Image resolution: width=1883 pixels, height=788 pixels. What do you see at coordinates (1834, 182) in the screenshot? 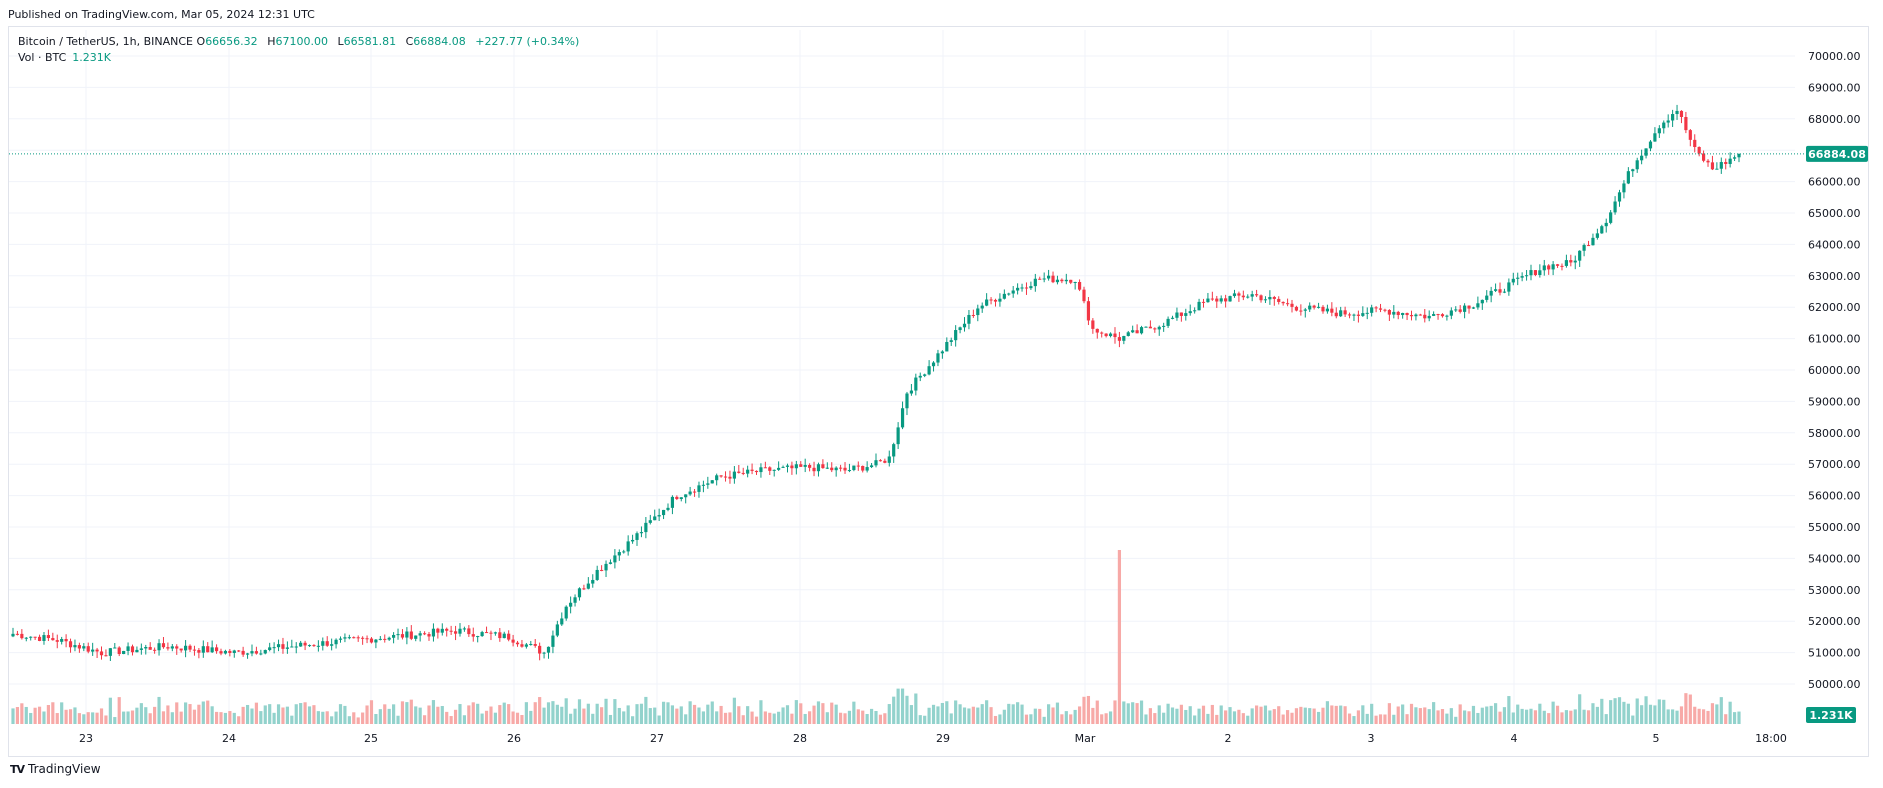
I see `y-tick-label: 66000.00` at bounding box center [1834, 182].